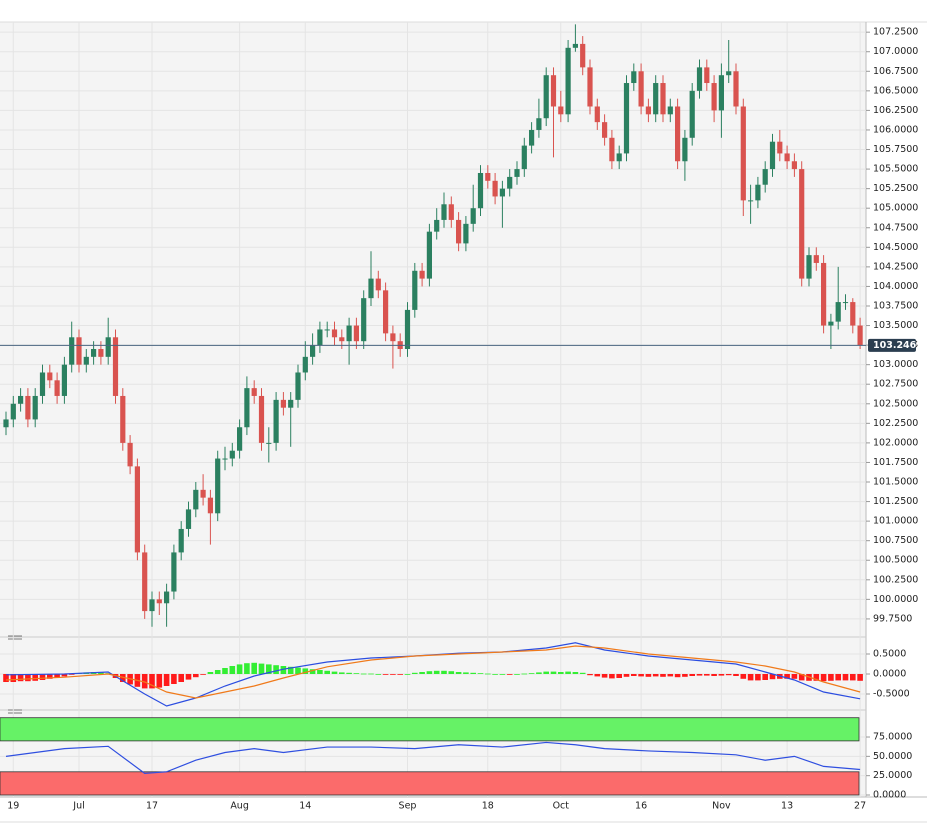  What do you see at coordinates (895, 286) in the screenshot?
I see `y-tick-label: 104.0000` at bounding box center [895, 286].